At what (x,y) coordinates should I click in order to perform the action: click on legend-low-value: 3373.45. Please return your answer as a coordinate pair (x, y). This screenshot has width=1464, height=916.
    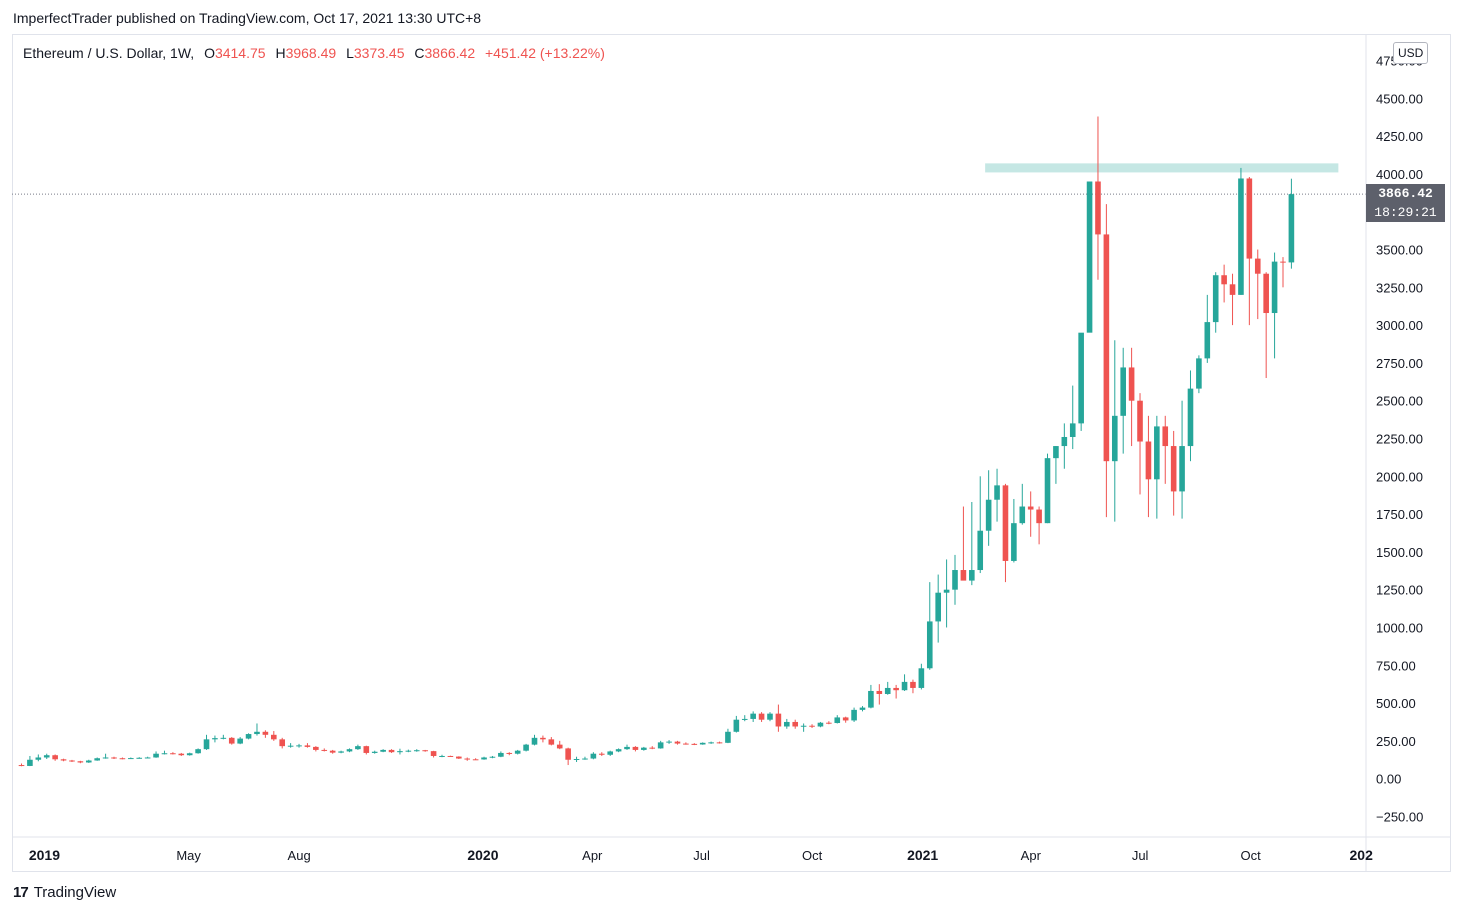
    Looking at the image, I should click on (379, 53).